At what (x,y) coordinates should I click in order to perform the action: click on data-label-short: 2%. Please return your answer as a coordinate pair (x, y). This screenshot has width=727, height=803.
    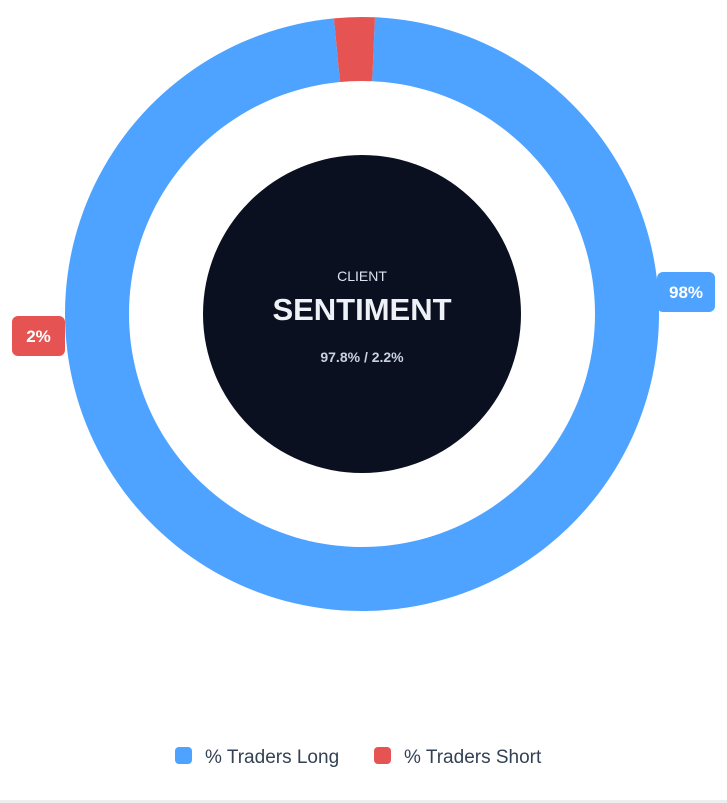
    Looking at the image, I should click on (38, 336).